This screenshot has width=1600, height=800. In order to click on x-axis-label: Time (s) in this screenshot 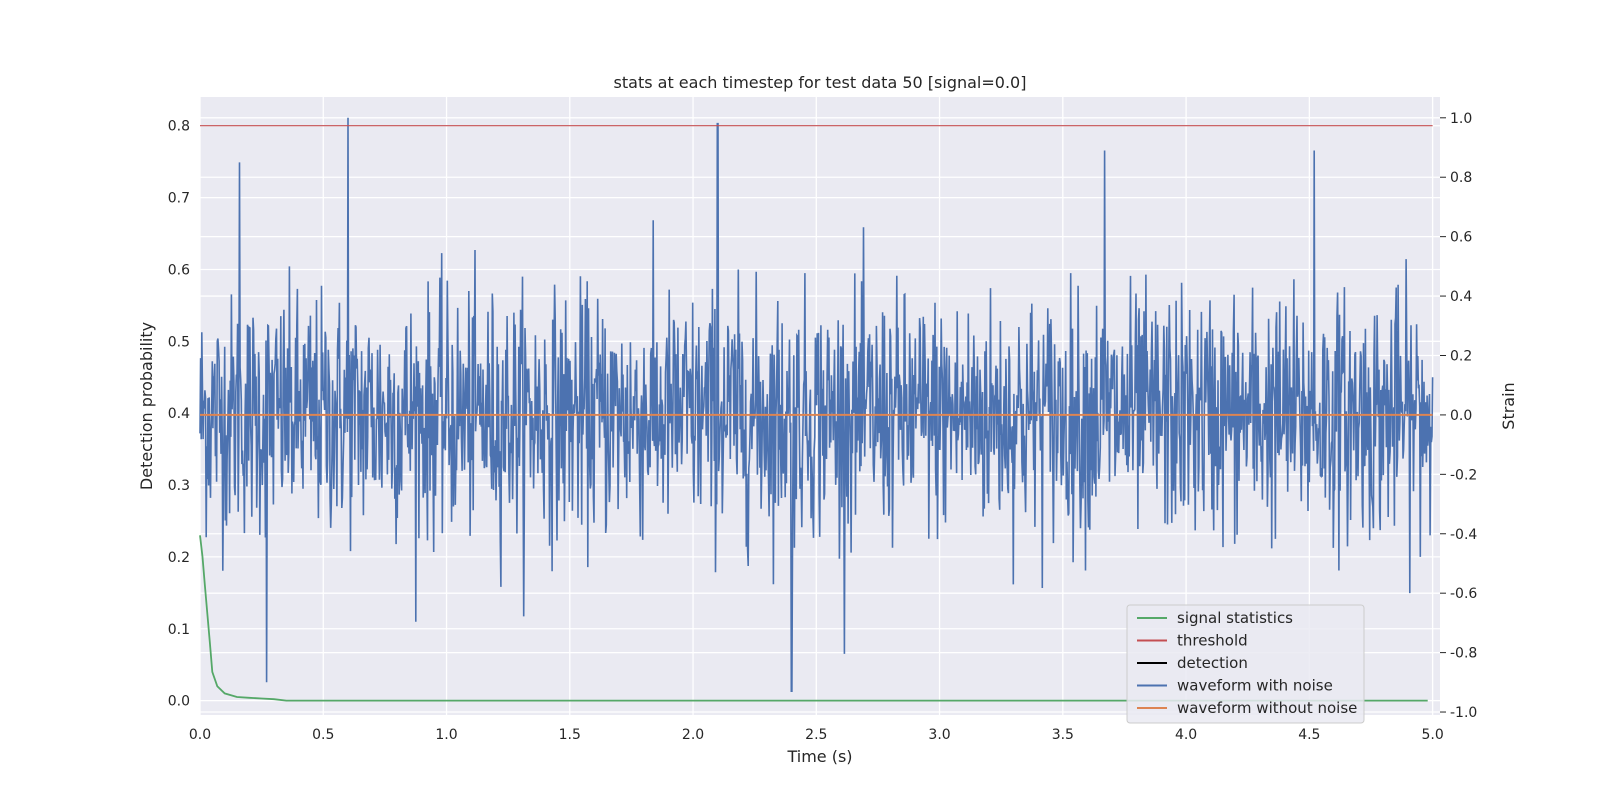, I will do `click(819, 756)`.